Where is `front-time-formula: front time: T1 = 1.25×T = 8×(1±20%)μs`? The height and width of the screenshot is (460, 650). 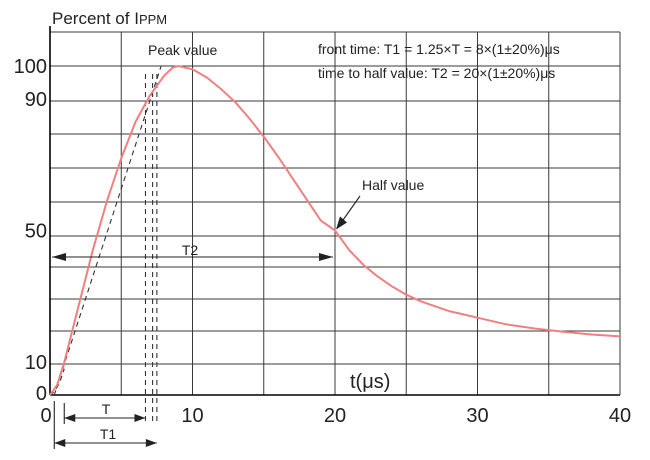
front-time-formula: front time: T1 = 1.25×T = 8×(1±20%)μs is located at coordinates (439, 49).